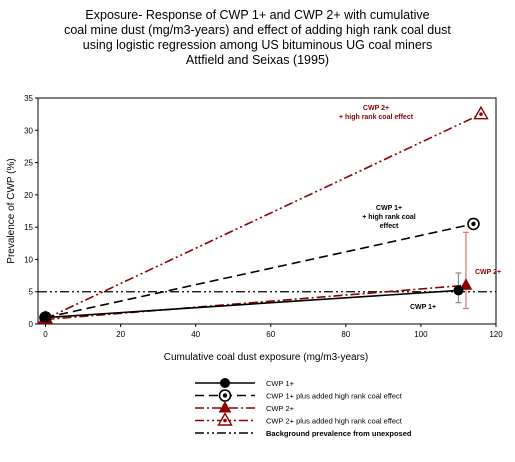 This screenshot has width=515, height=462. I want to click on series-3-point-1-dot, so click(481, 114).